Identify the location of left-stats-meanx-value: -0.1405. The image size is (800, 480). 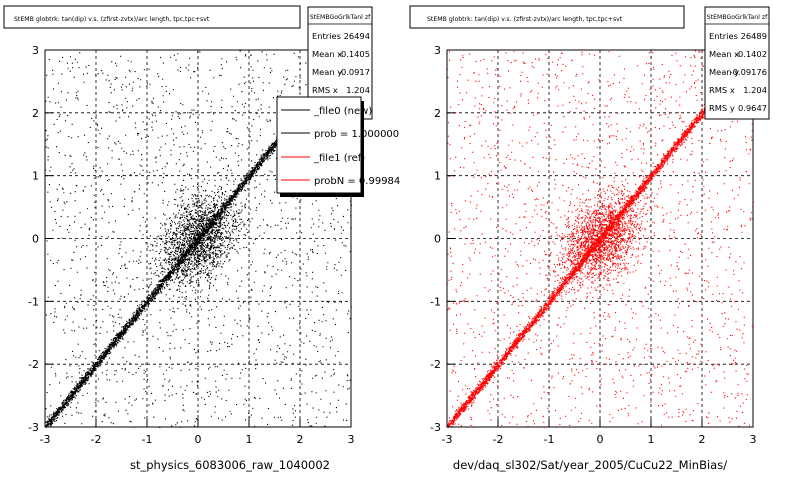
(354, 54).